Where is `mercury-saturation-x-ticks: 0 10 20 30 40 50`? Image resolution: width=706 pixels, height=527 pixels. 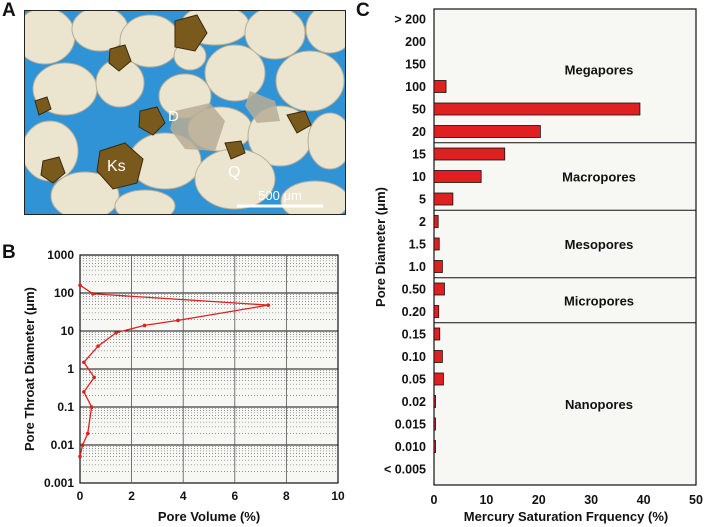
mercury-saturation-x-ticks: 0 10 20 30 40 50 is located at coordinates (567, 500).